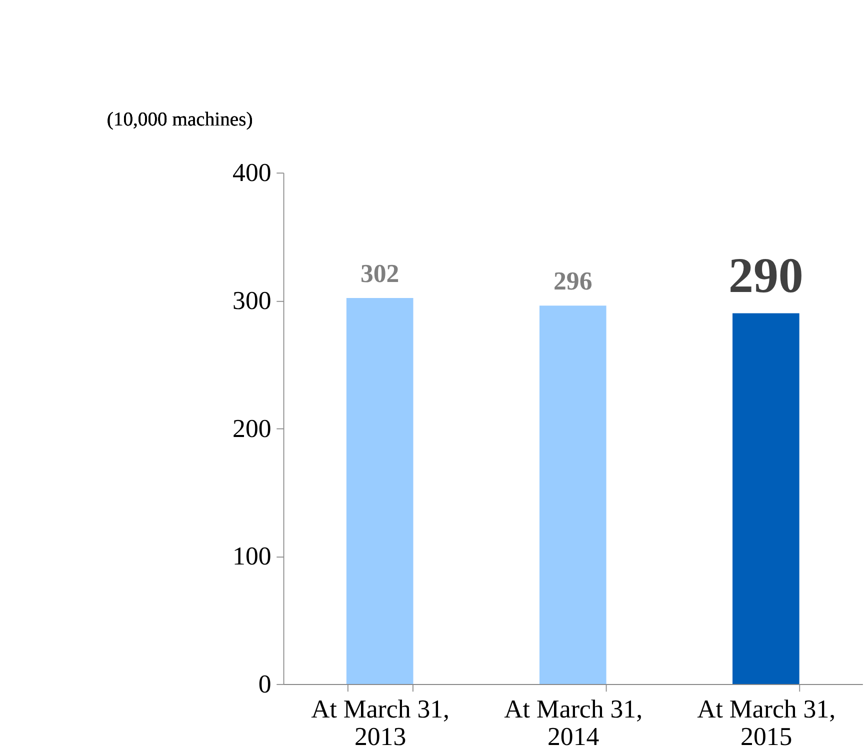 The height and width of the screenshot is (754, 866). Describe the element at coordinates (252, 556) in the screenshot. I see `y-tick-label: 100` at that location.